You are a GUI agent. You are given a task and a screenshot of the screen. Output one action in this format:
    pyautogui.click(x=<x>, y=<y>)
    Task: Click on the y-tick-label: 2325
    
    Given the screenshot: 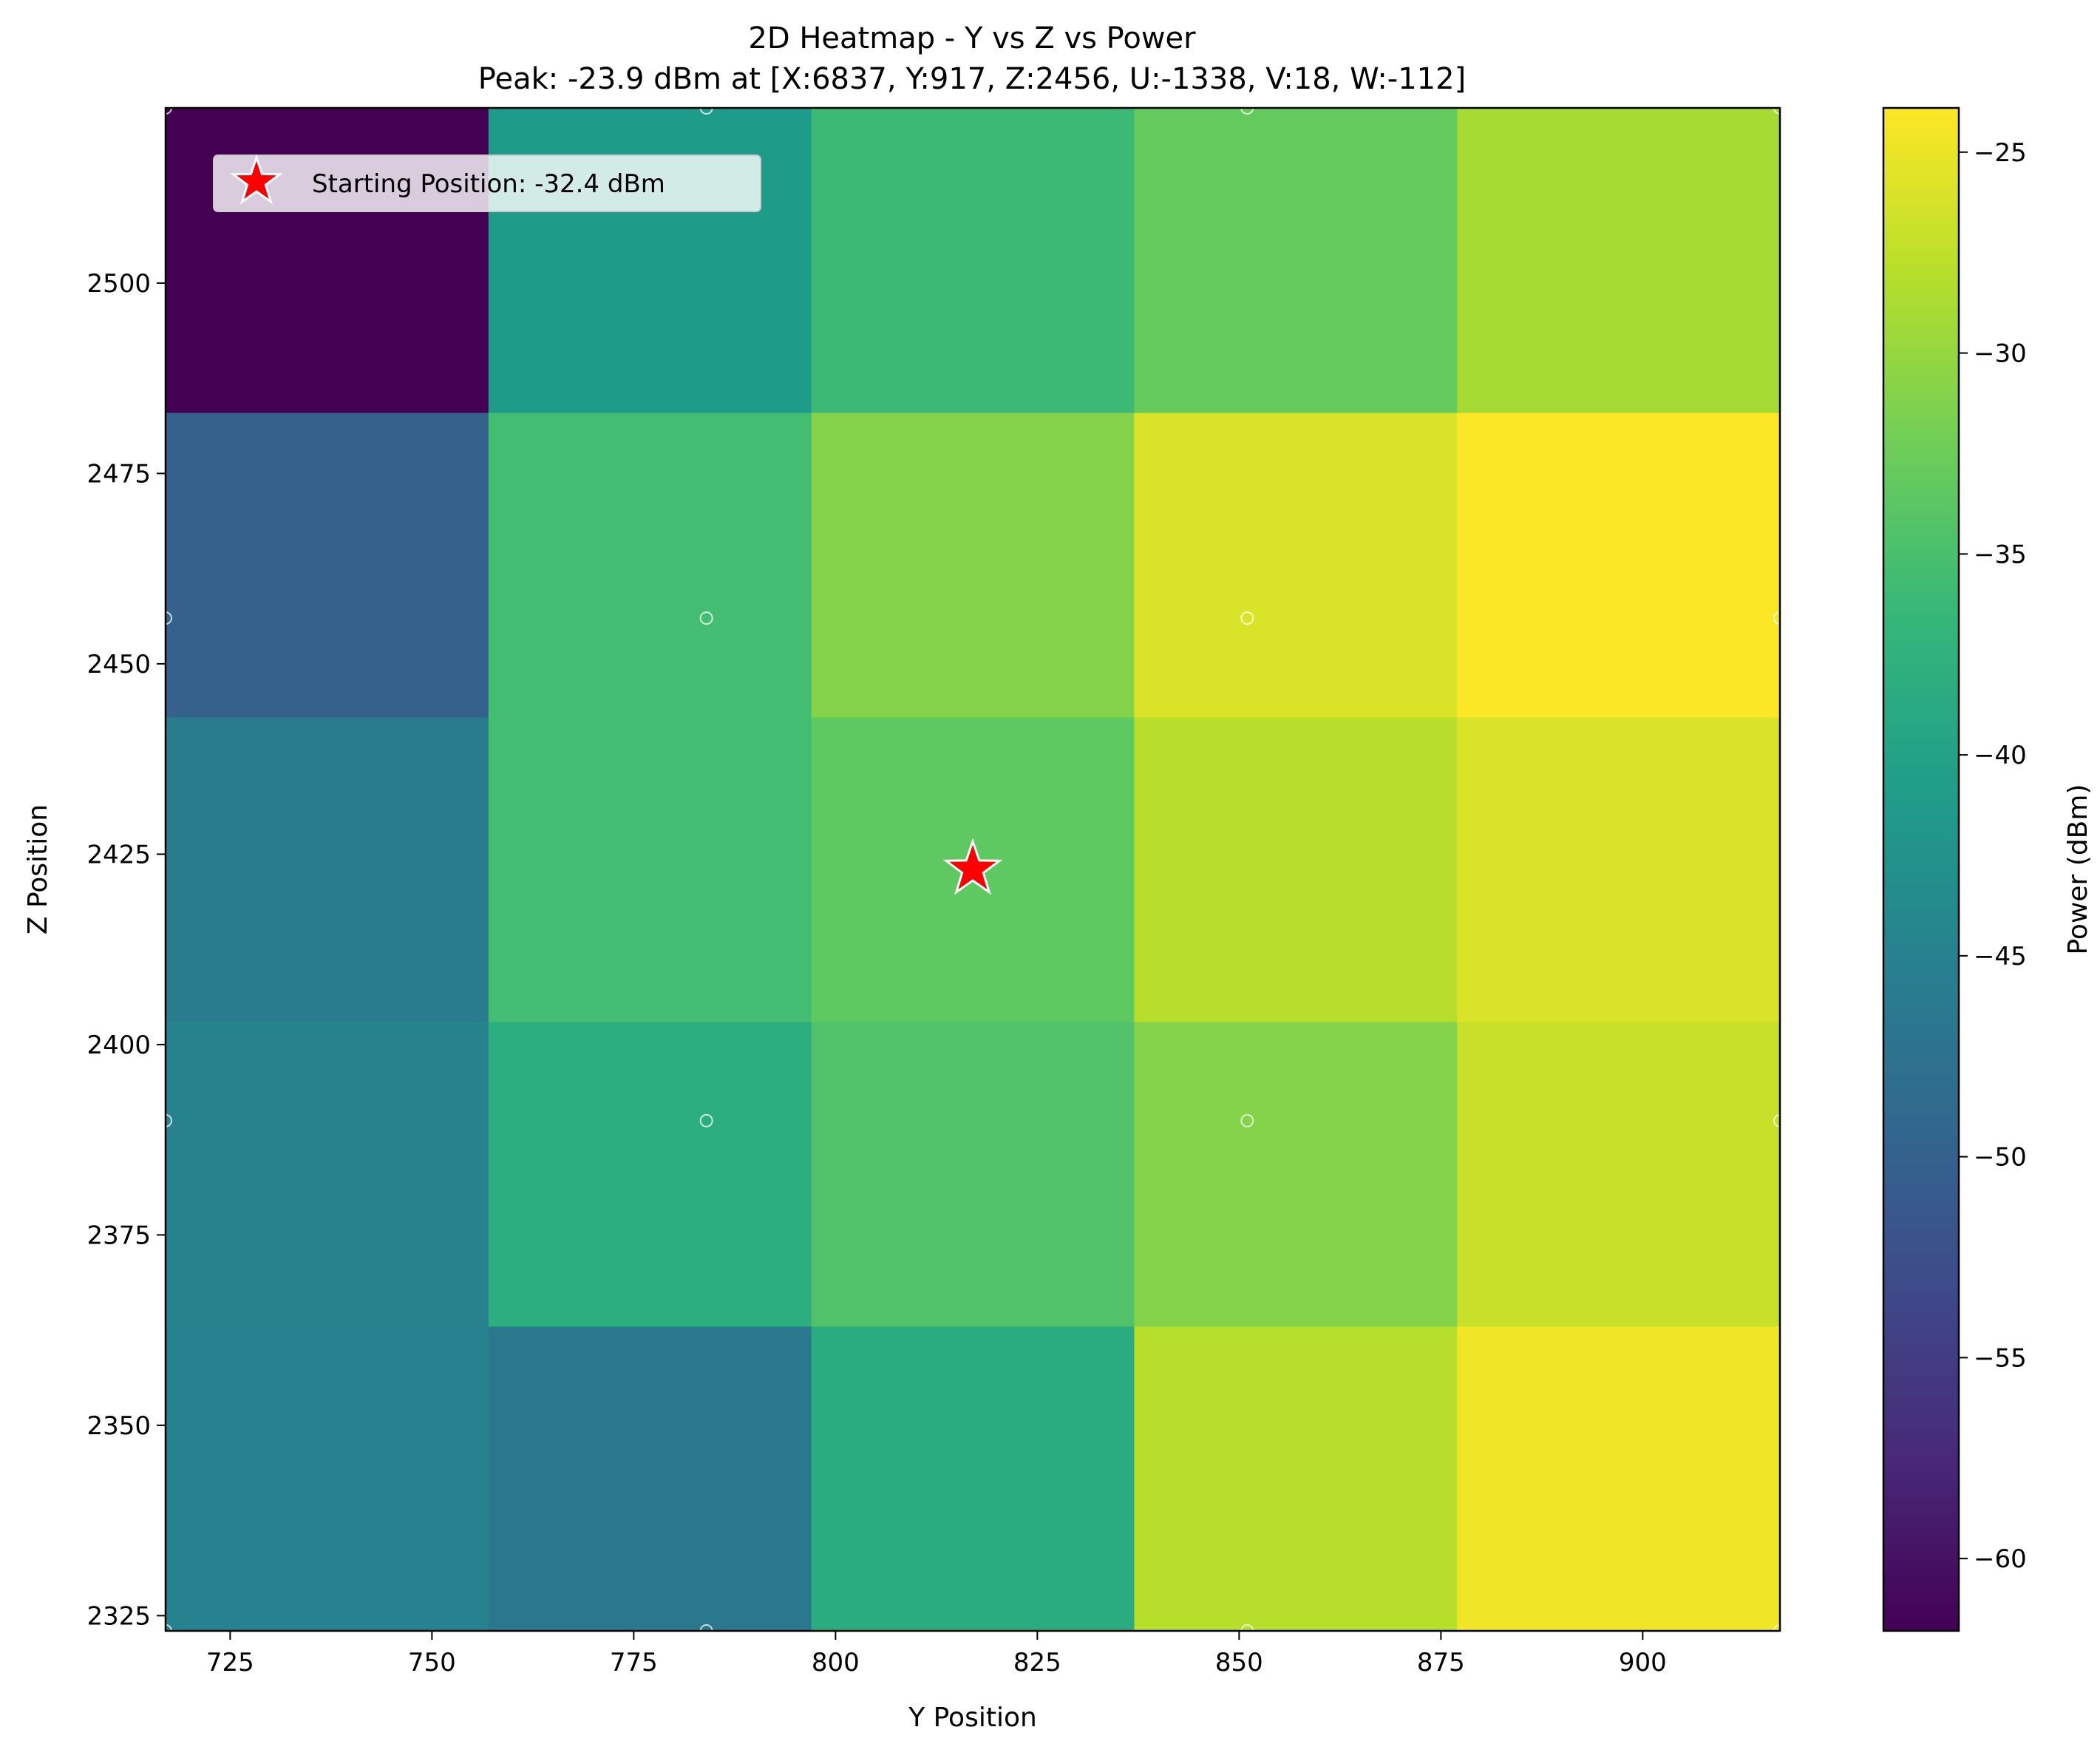 What is the action you would take?
    pyautogui.click(x=118, y=1616)
    